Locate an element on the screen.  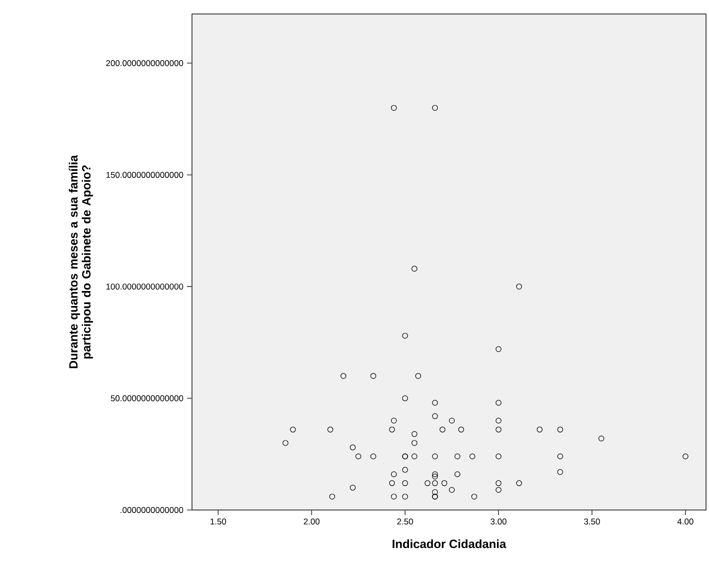
y-tick-label: 200.0000000000000 is located at coordinates (145, 63).